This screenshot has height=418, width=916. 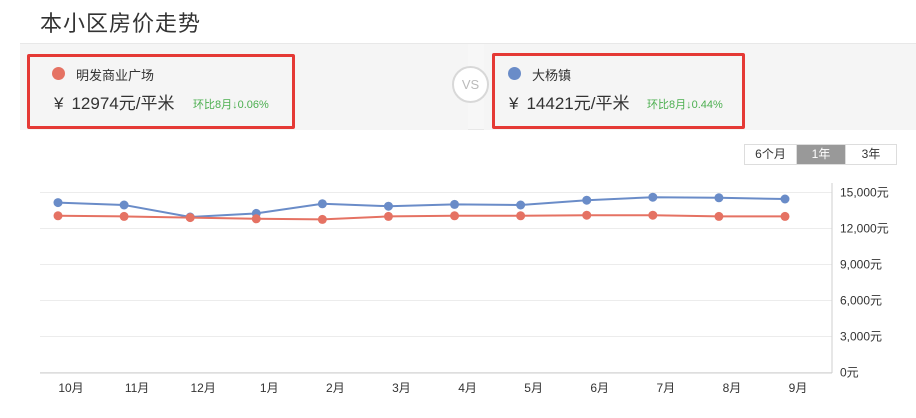 What do you see at coordinates (861, 301) in the screenshot?
I see `y-tick-label: 6,000元` at bounding box center [861, 301].